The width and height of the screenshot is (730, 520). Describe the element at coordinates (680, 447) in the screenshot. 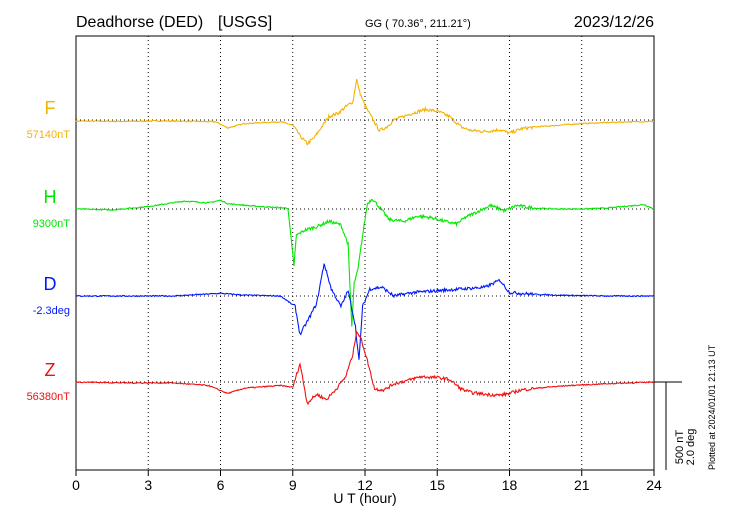

I see `scale-field-label: 500 nT` at that location.